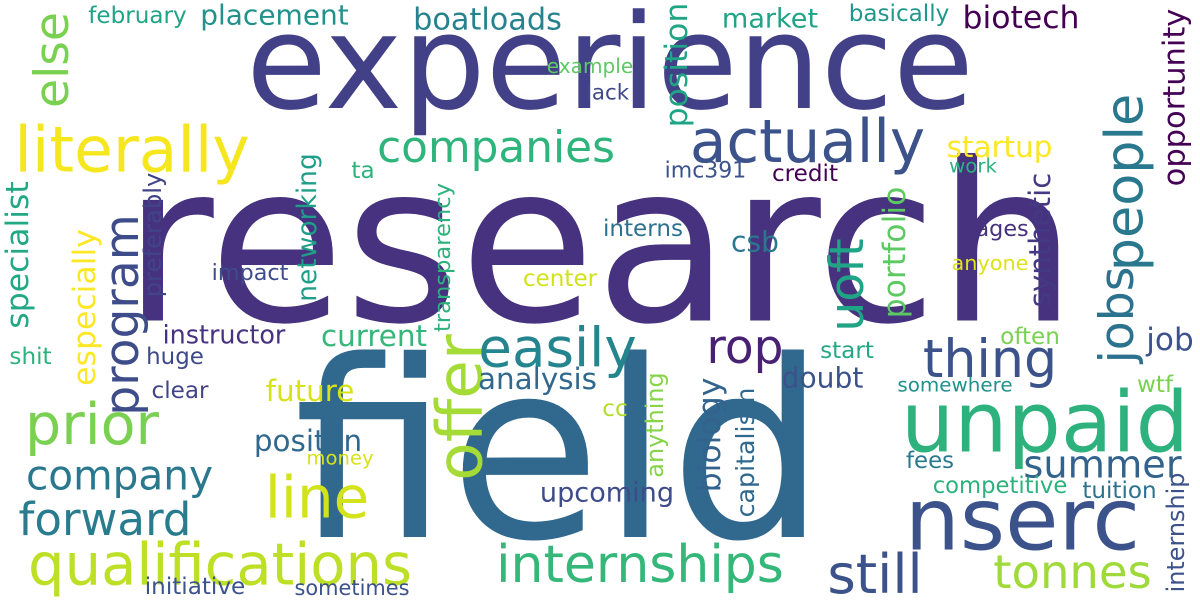 This screenshot has height=600, width=1200. What do you see at coordinates (180, 391) in the screenshot?
I see `word-clear: clear` at bounding box center [180, 391].